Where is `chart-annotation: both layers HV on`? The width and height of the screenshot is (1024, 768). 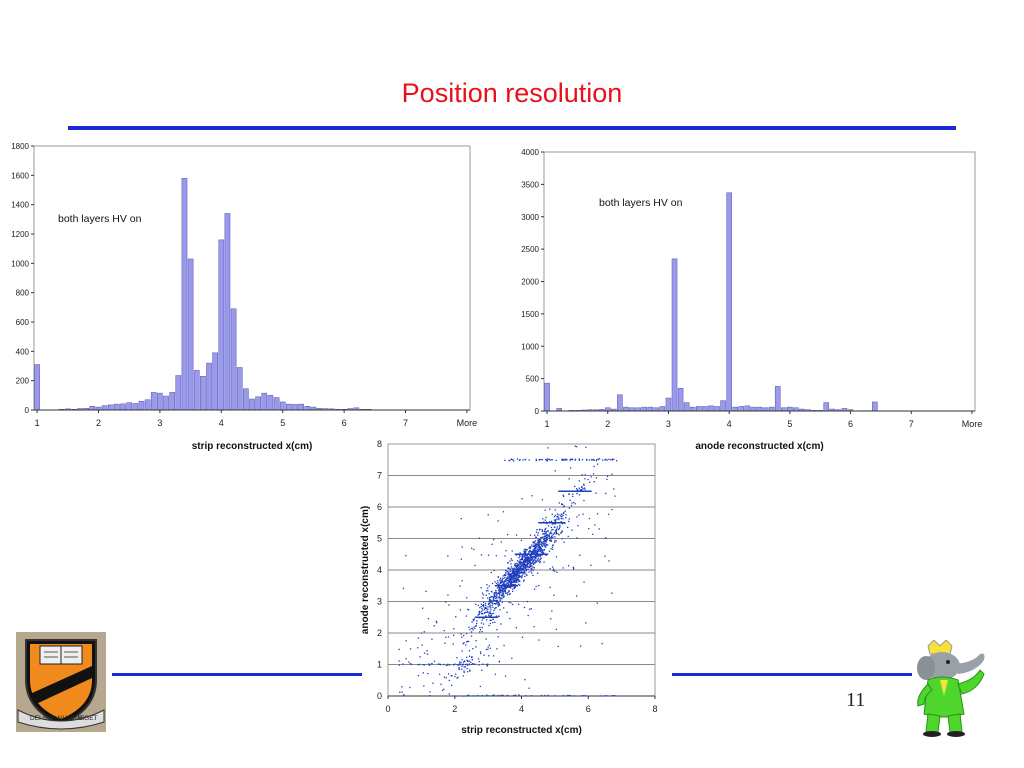
chart-annotation: both layers HV on is located at coordinates (641, 203).